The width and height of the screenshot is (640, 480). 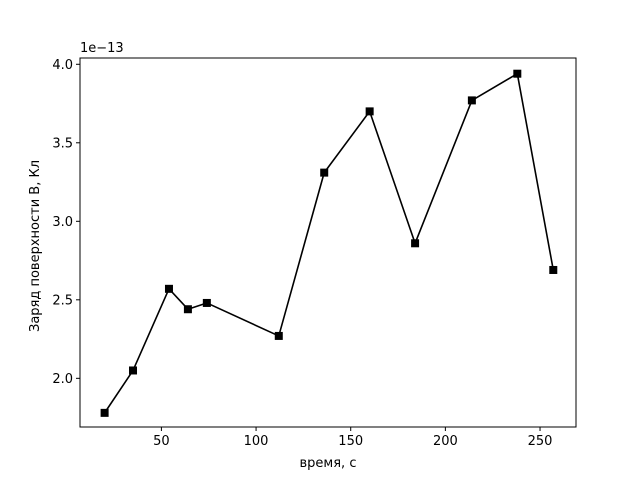 I want to click on y-tick-label: 4.0, so click(x=62, y=65).